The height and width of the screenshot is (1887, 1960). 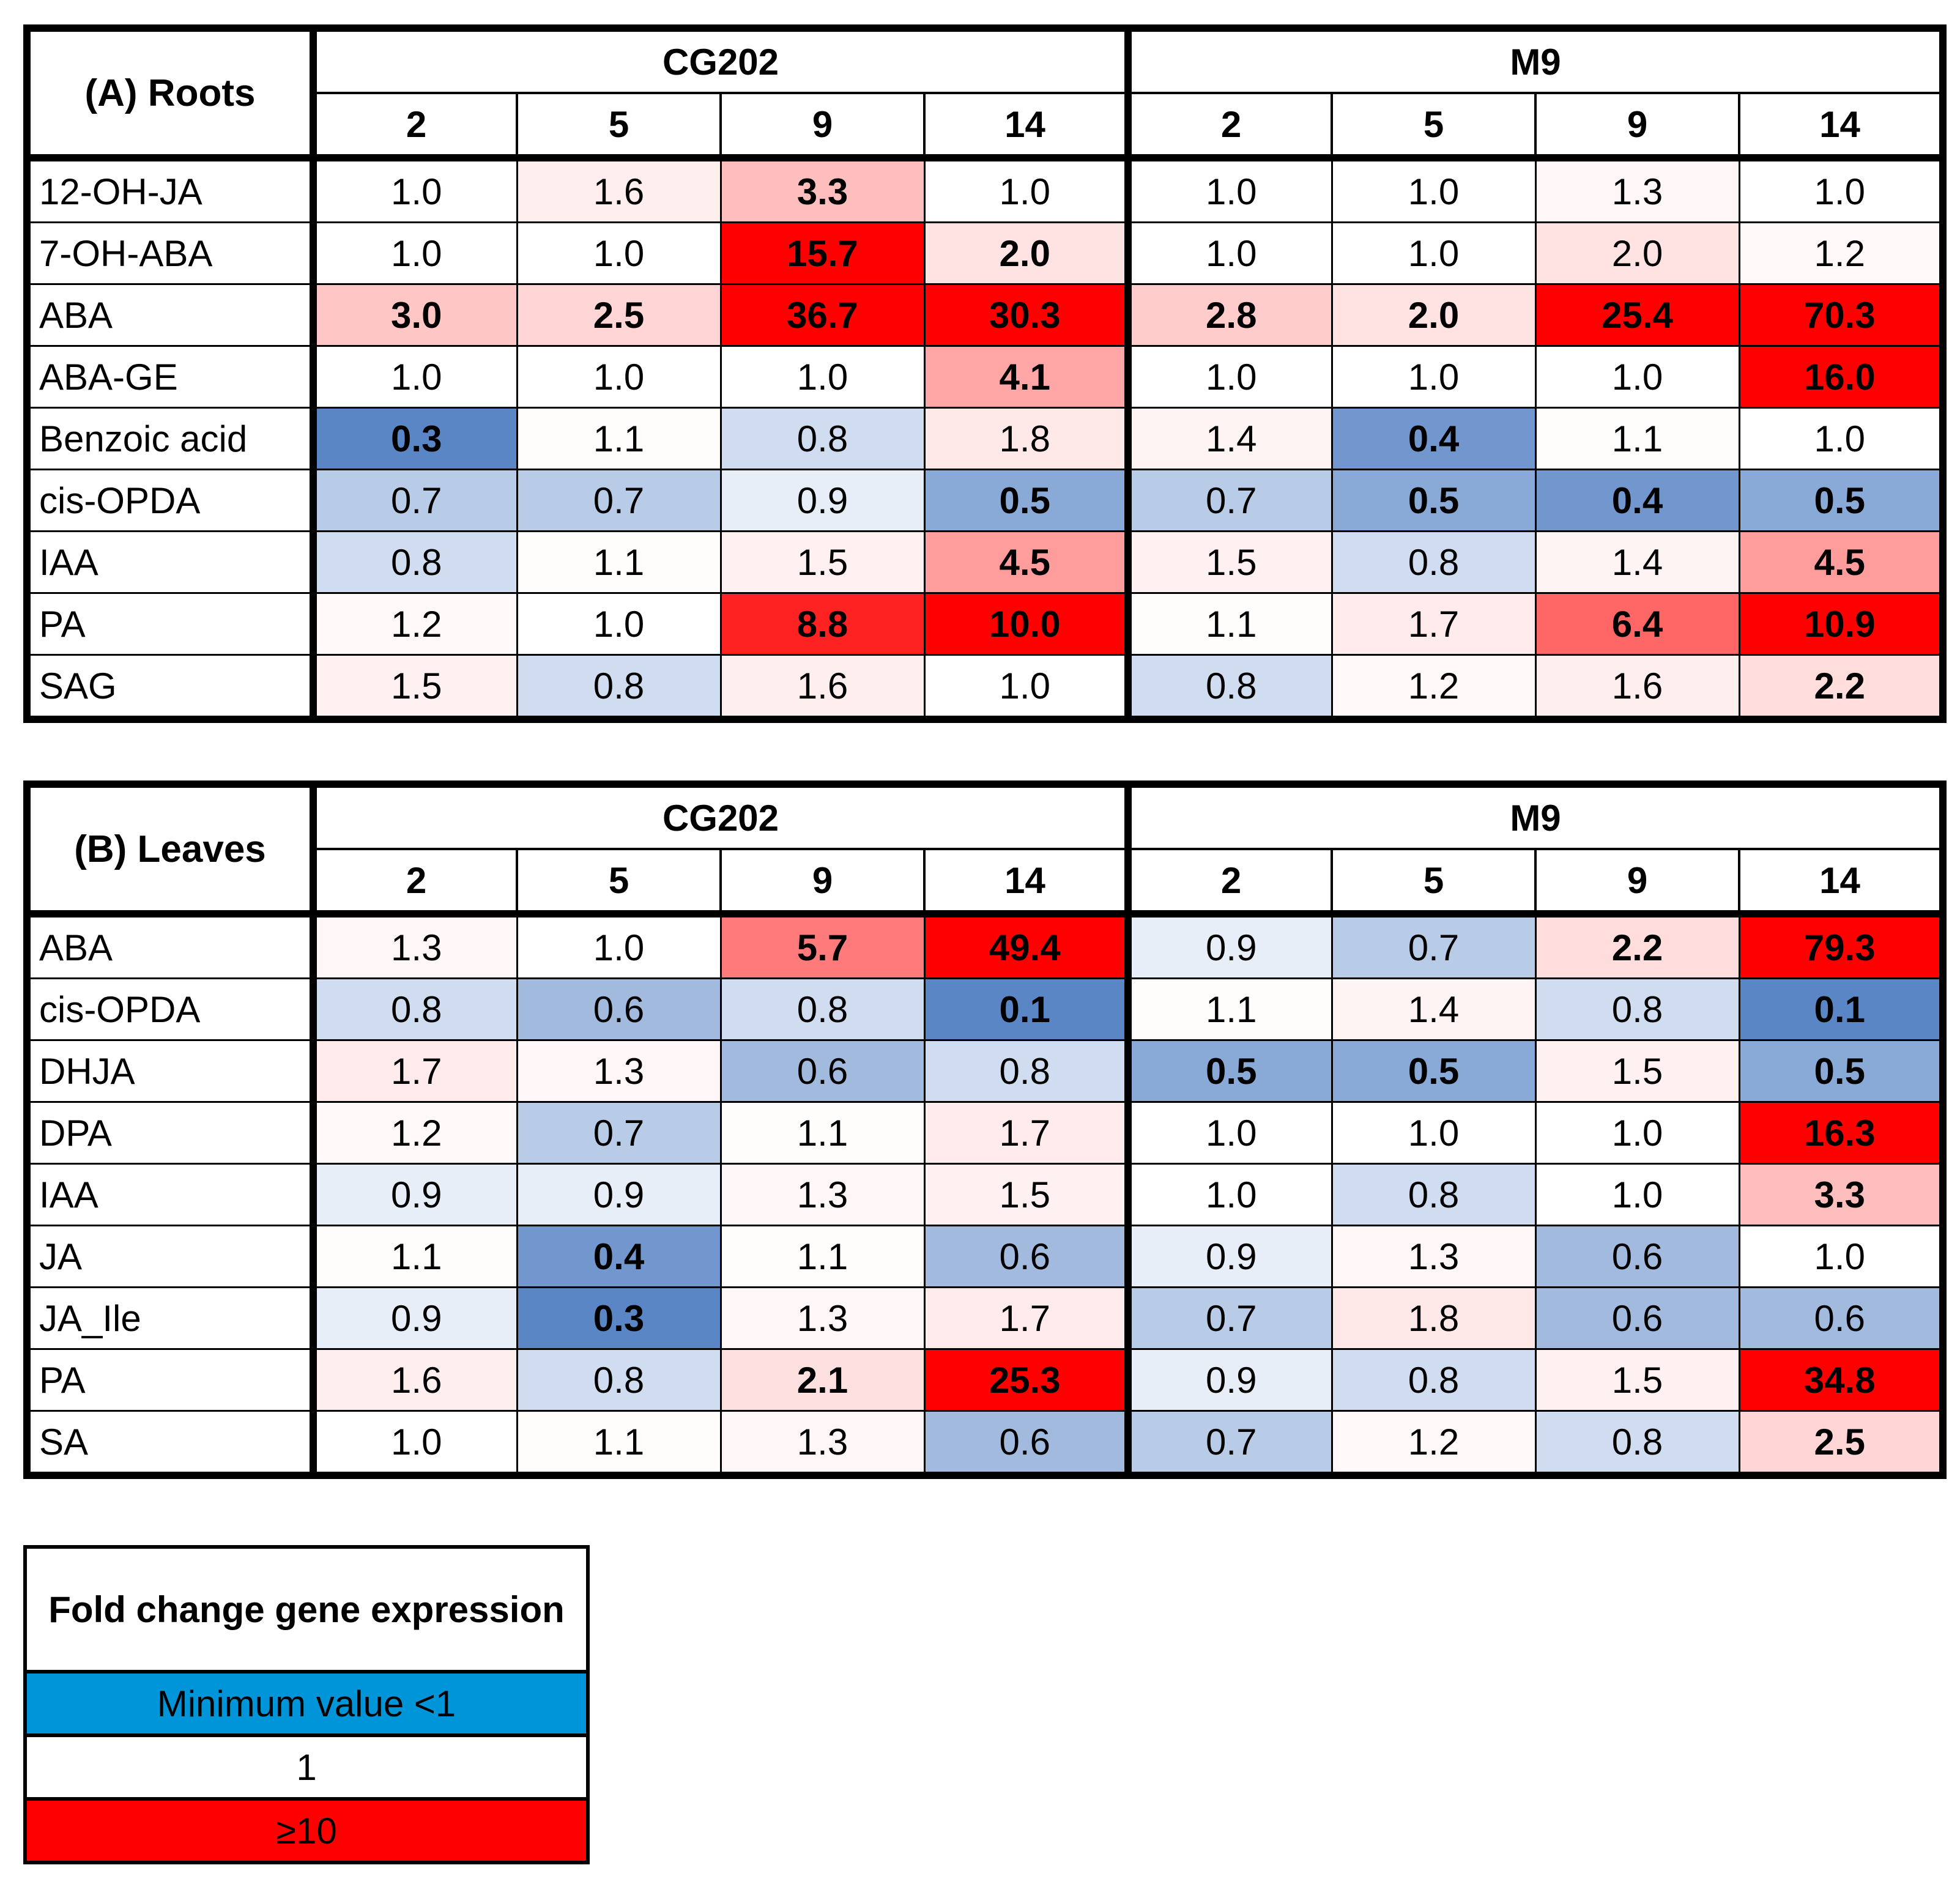 I want to click on row-label: JA_Ile, so click(x=172, y=1318).